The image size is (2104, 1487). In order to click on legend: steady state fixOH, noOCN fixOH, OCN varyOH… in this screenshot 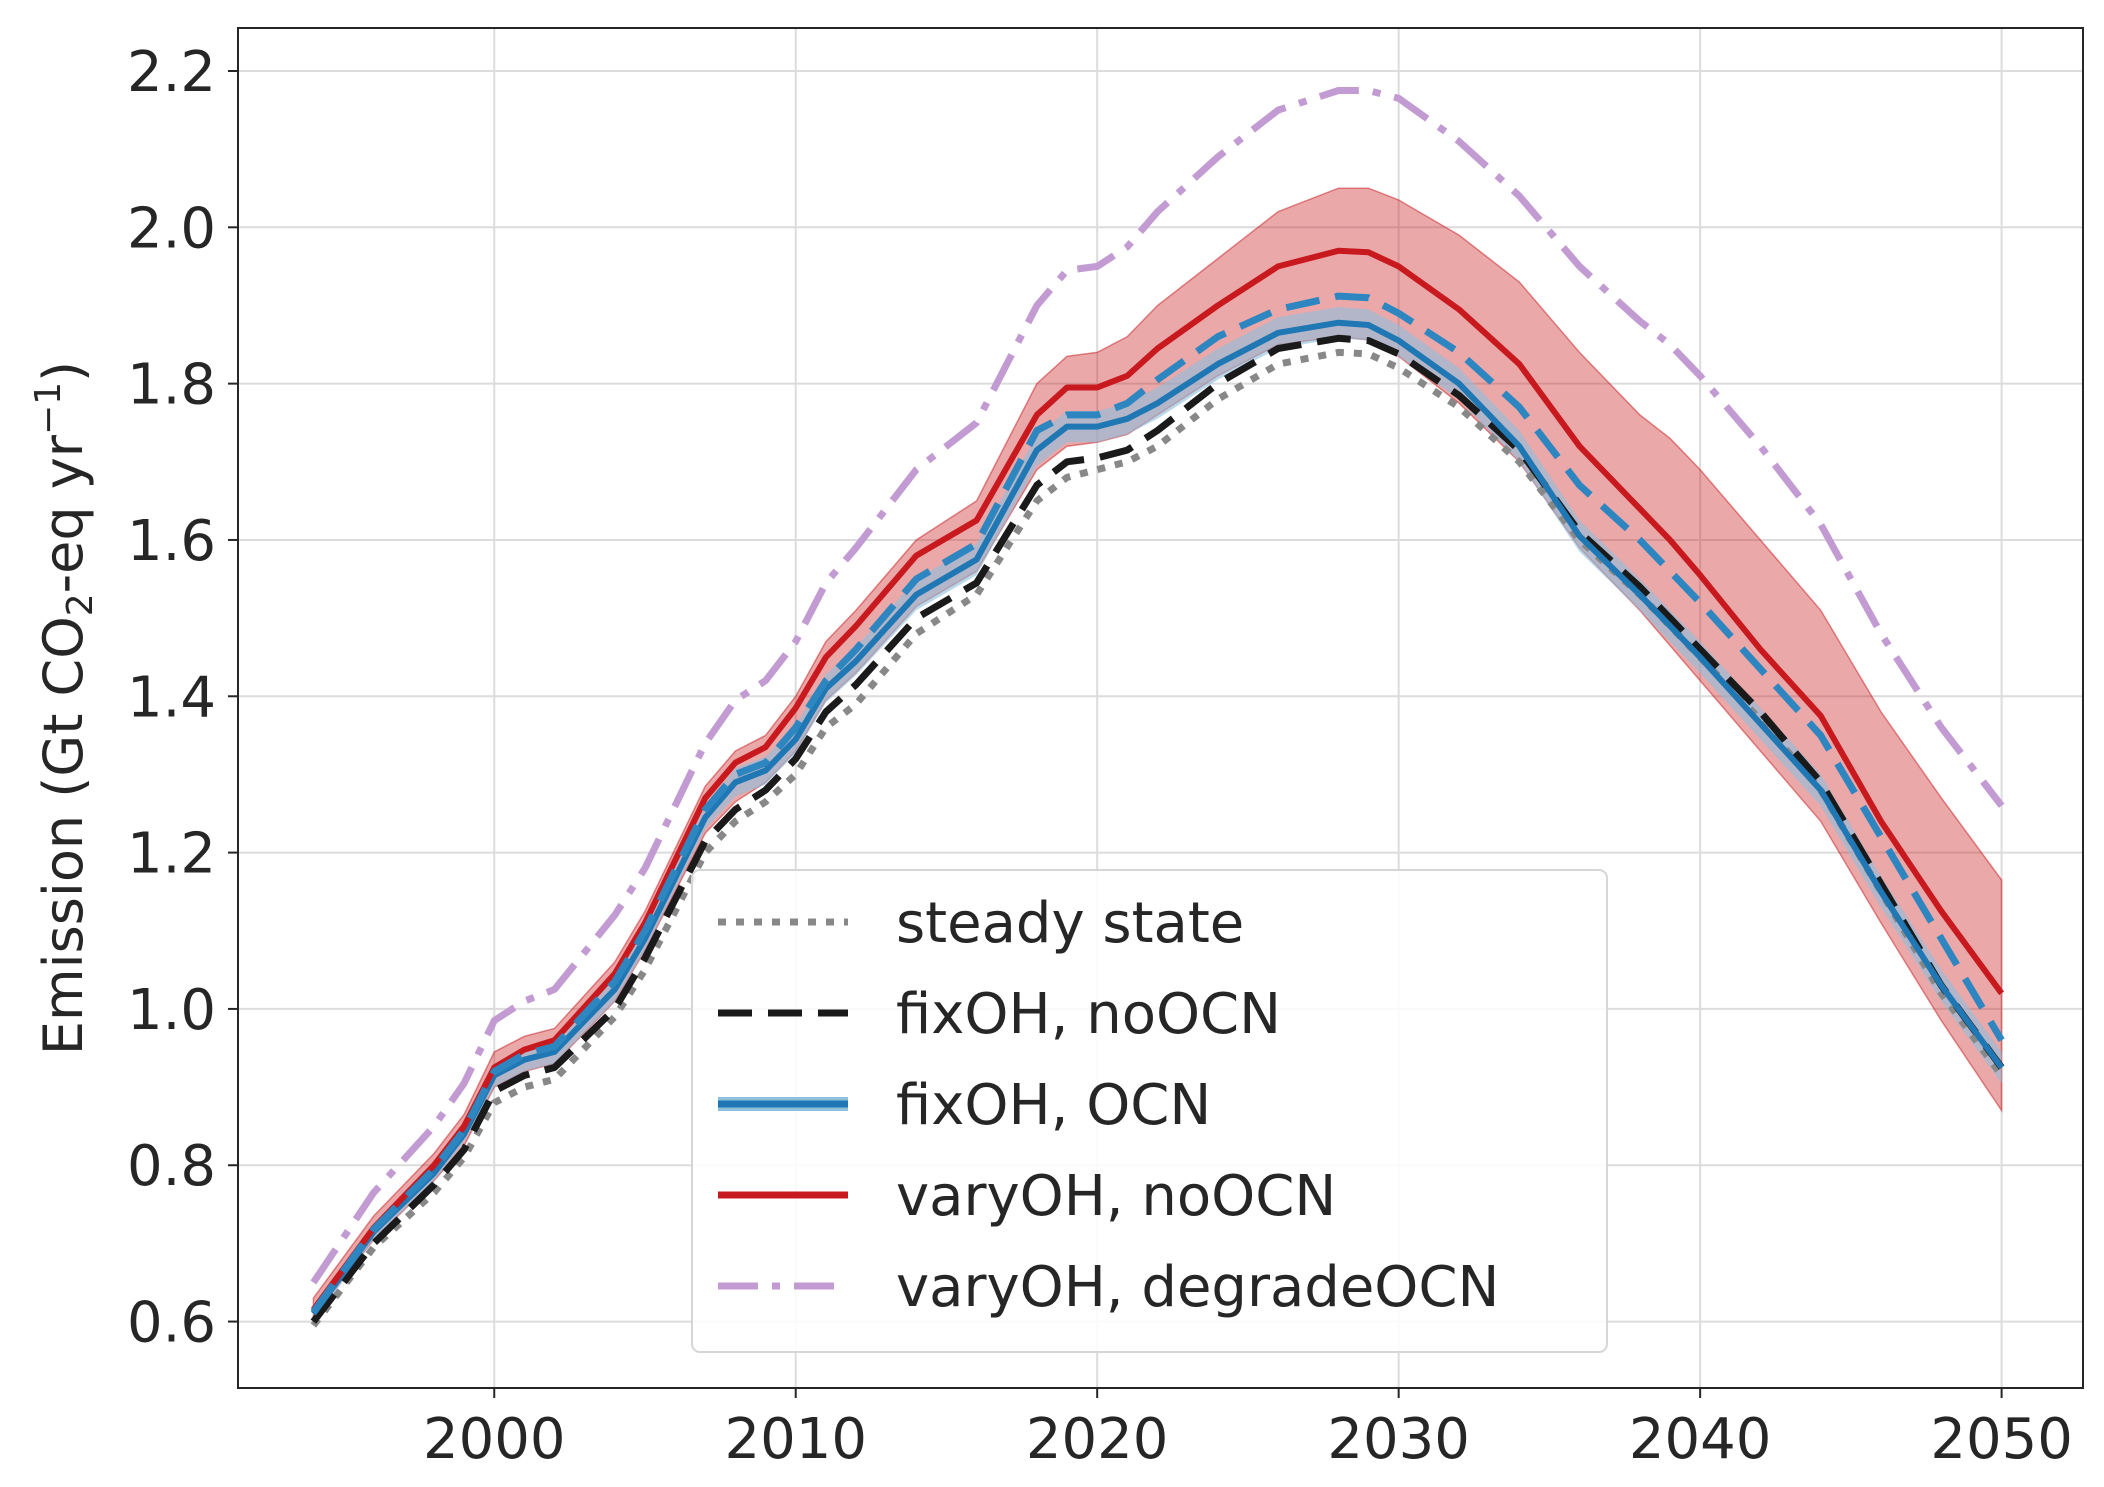, I will do `click(1149, 1111)`.